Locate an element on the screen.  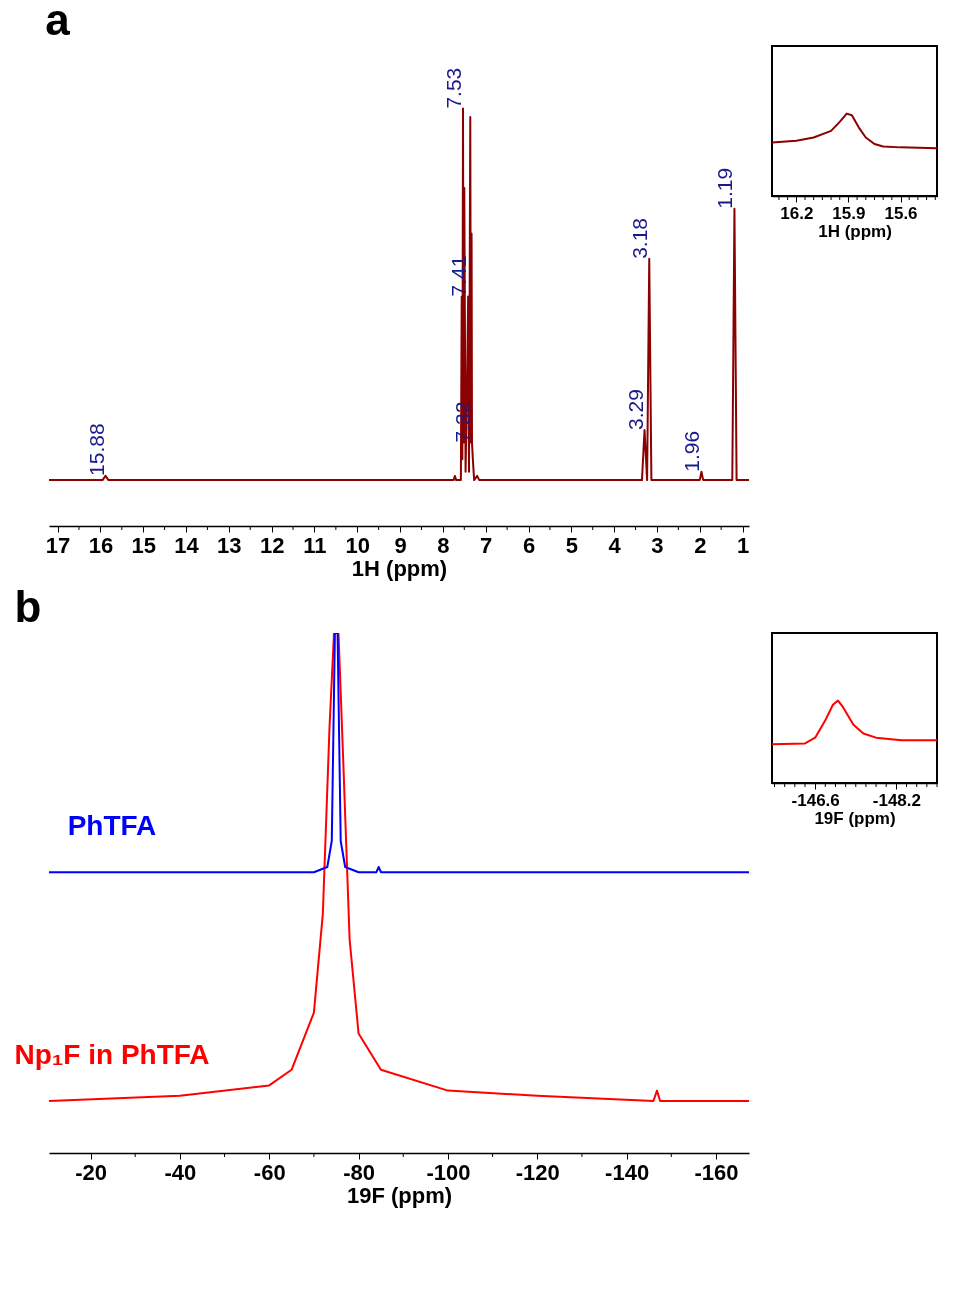
x-tick-label: 5 is located at coordinates (571, 545).